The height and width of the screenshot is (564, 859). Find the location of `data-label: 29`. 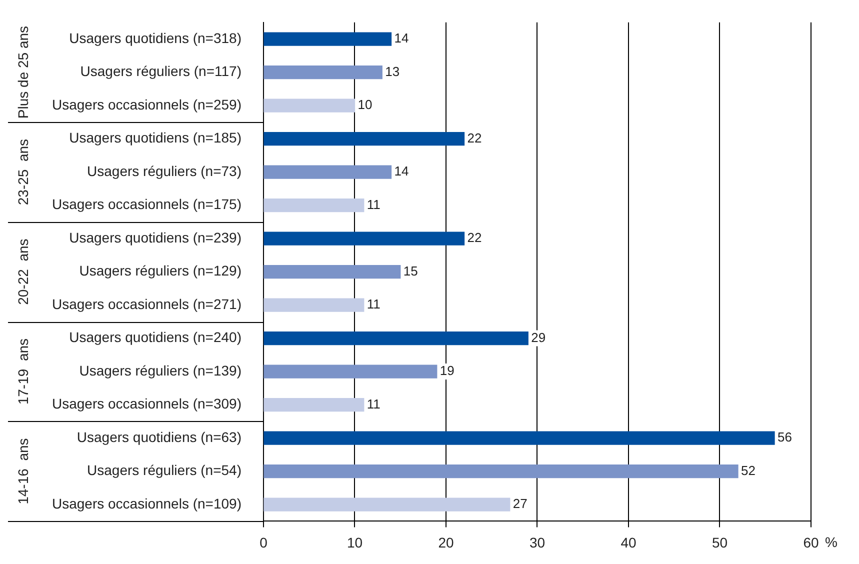

data-label: 29 is located at coordinates (538, 337).